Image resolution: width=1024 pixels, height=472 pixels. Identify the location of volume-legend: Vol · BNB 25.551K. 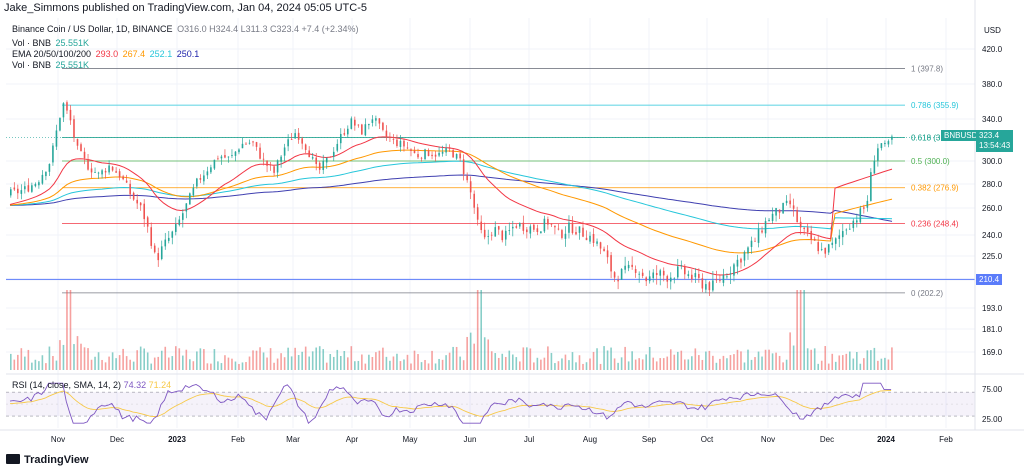
(50, 43).